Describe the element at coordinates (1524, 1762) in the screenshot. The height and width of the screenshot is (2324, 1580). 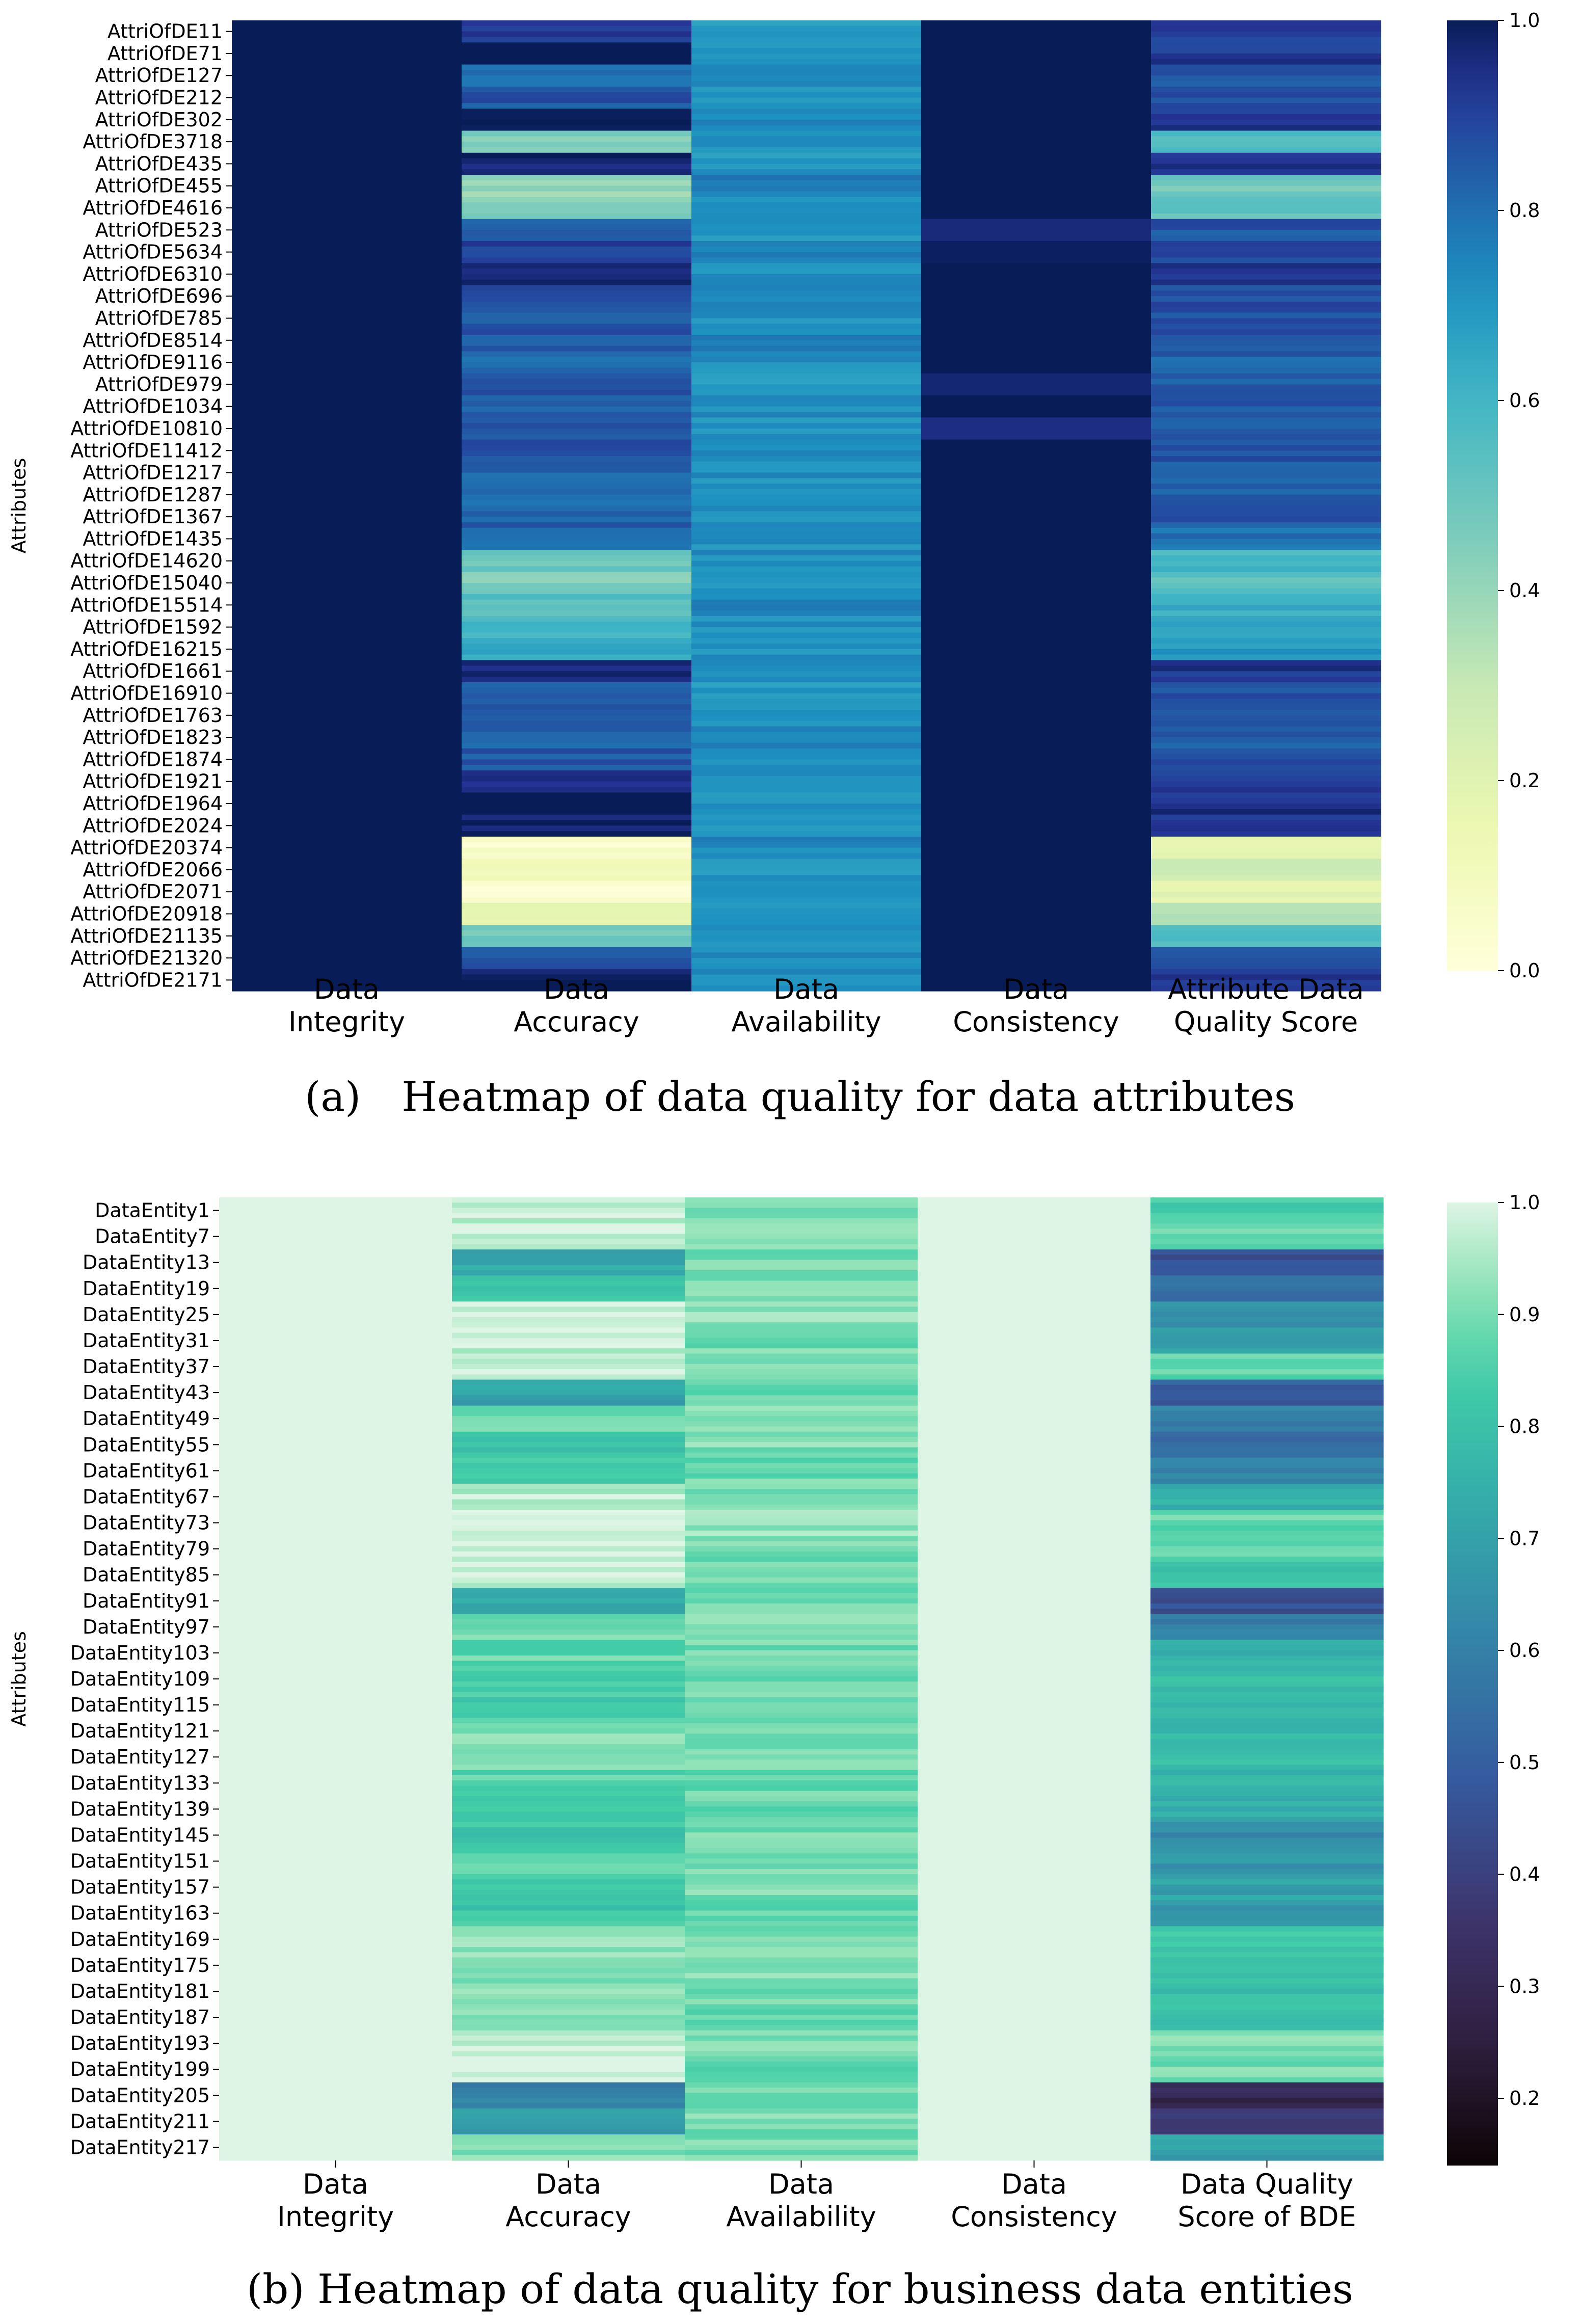
I see `colorbar-tick-label: 0.5` at that location.